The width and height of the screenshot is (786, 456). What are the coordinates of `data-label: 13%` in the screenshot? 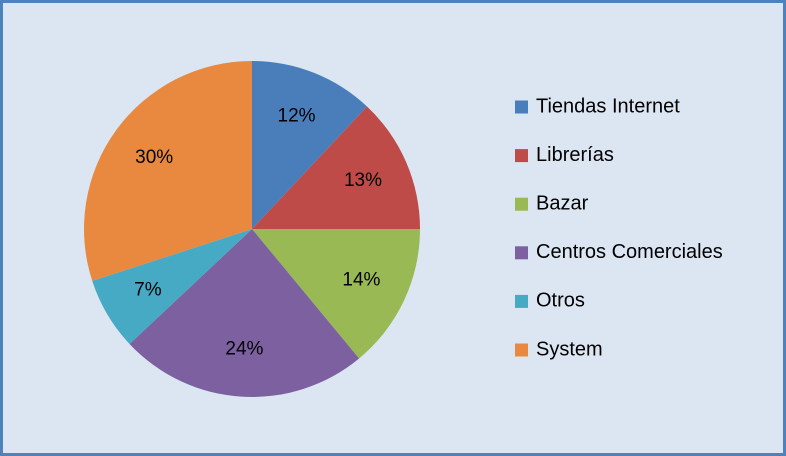 It's located at (363, 180).